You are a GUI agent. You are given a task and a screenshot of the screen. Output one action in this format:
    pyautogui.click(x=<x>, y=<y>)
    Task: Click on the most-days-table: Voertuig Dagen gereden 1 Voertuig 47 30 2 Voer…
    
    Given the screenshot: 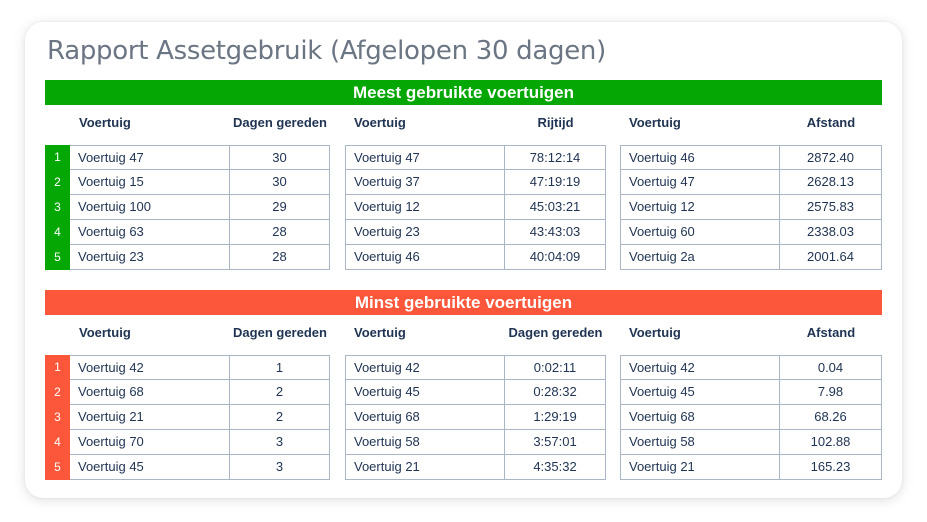 What is the action you would take?
    pyautogui.click(x=187, y=187)
    